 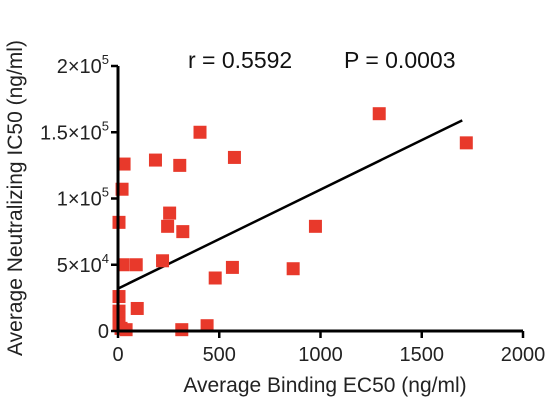 I want to click on y-tick-label: 1×10⁵, so click(x=83, y=198).